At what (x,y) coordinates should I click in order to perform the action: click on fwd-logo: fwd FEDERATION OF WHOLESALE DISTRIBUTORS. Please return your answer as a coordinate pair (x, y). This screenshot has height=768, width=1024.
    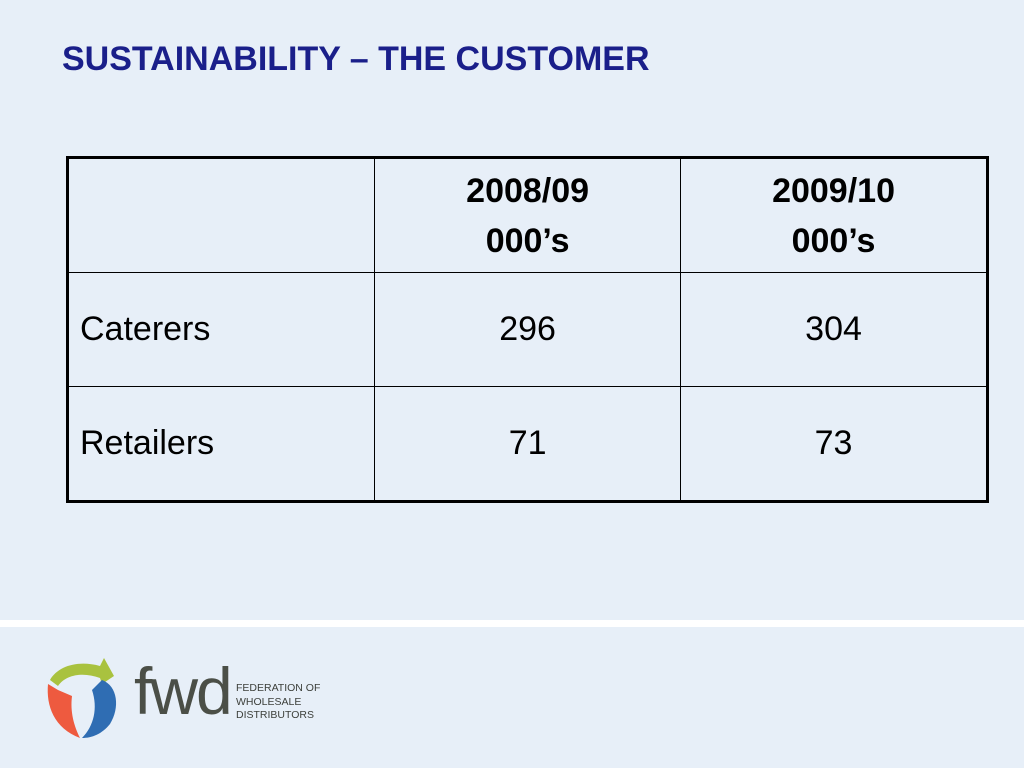
    Looking at the image, I should click on (194, 701).